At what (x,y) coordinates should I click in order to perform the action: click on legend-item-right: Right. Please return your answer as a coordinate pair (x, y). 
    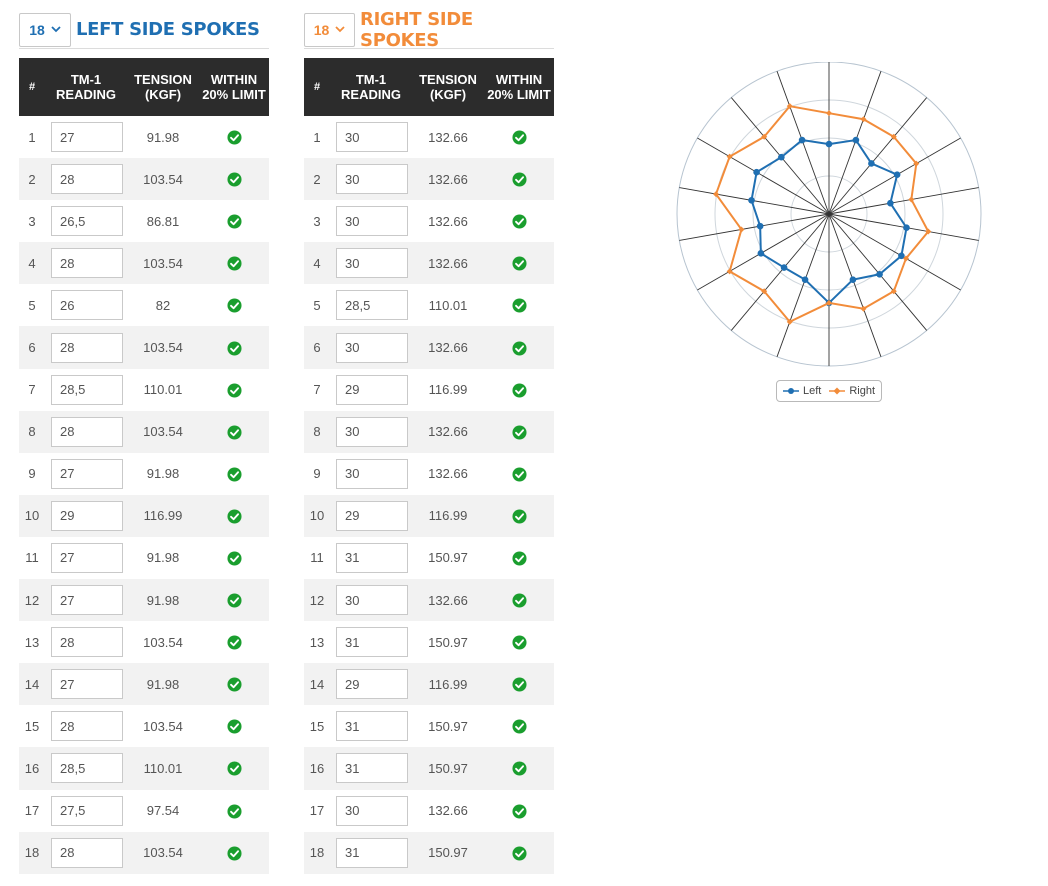
    Looking at the image, I should click on (852, 391).